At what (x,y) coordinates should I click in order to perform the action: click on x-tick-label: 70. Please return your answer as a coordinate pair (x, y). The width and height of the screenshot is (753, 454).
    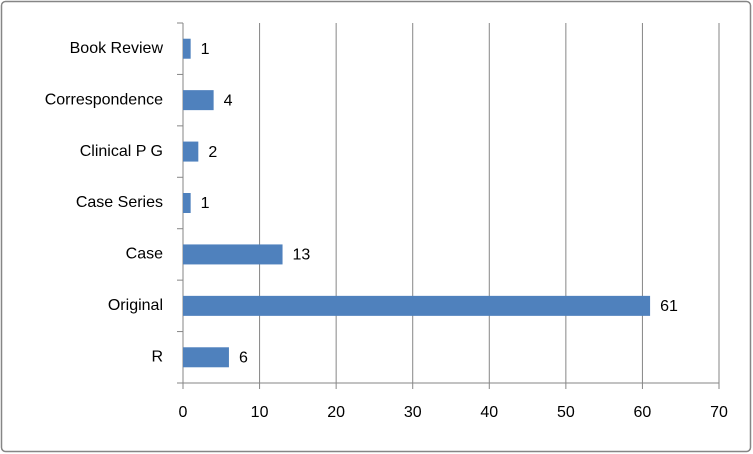
    Looking at the image, I should click on (719, 412).